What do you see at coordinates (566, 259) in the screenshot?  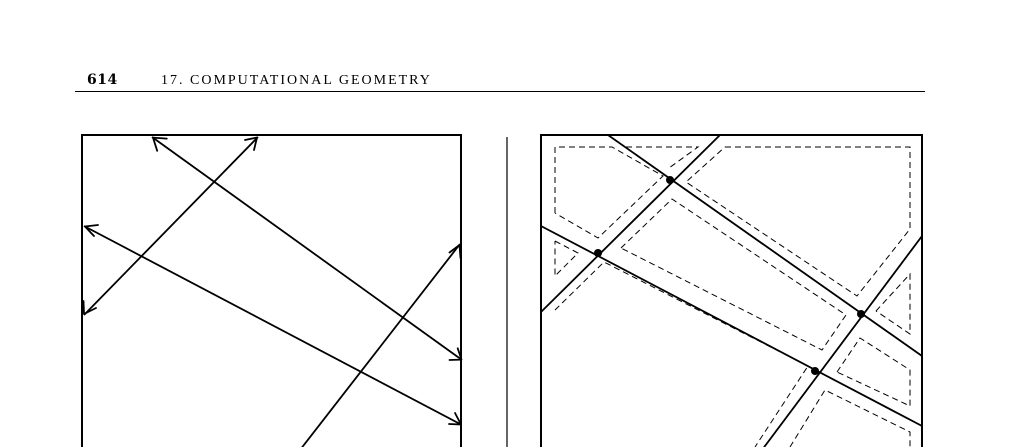 I see `dashed-face-left` at bounding box center [566, 259].